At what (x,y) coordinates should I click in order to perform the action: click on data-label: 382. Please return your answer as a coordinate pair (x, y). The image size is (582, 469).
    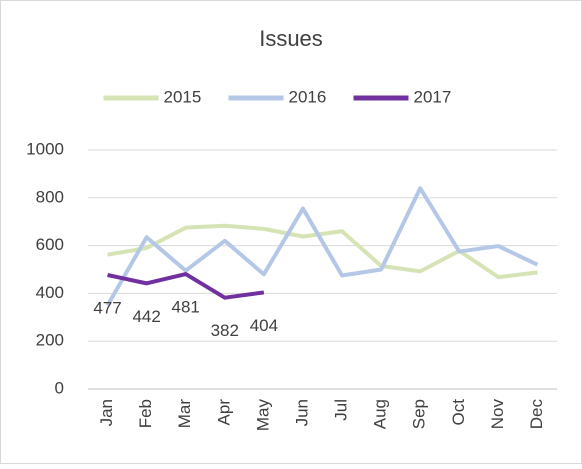
    Looking at the image, I should click on (225, 330).